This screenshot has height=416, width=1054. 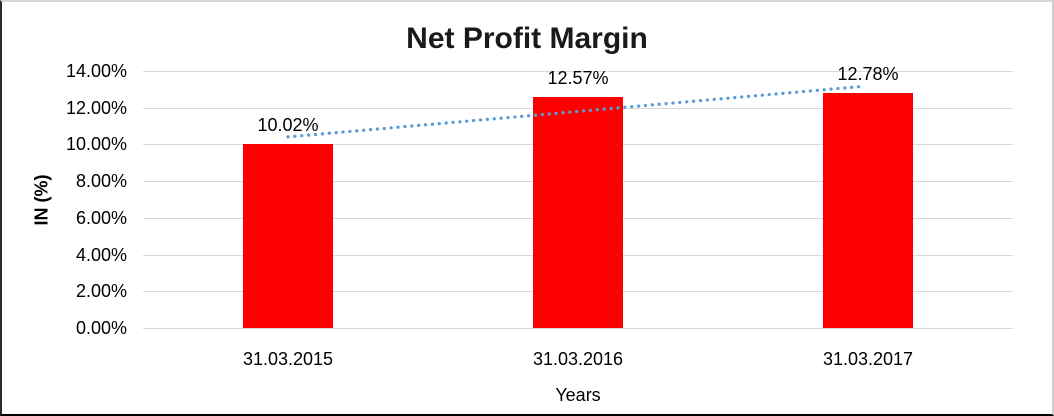 I want to click on y-tick-label: 12.00%, so click(x=96, y=107).